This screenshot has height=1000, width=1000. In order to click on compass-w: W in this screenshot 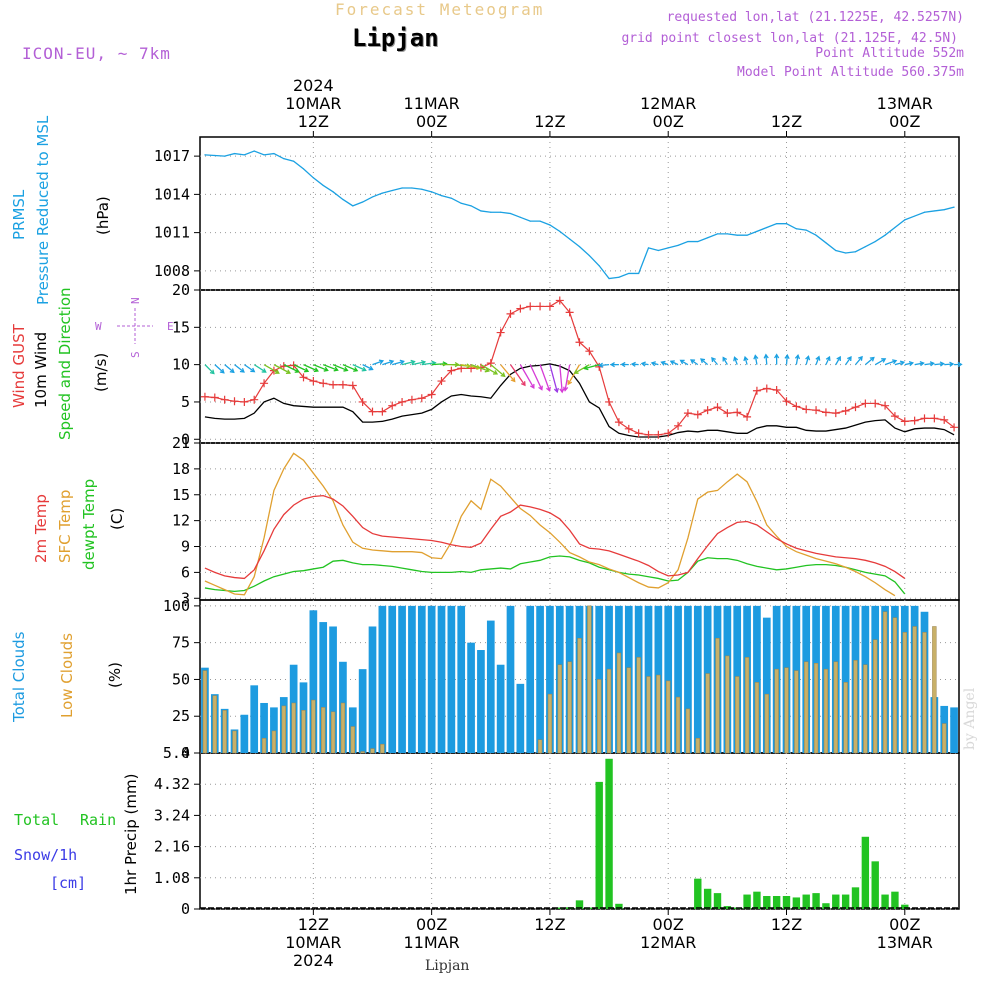, I will do `click(98, 326)`.